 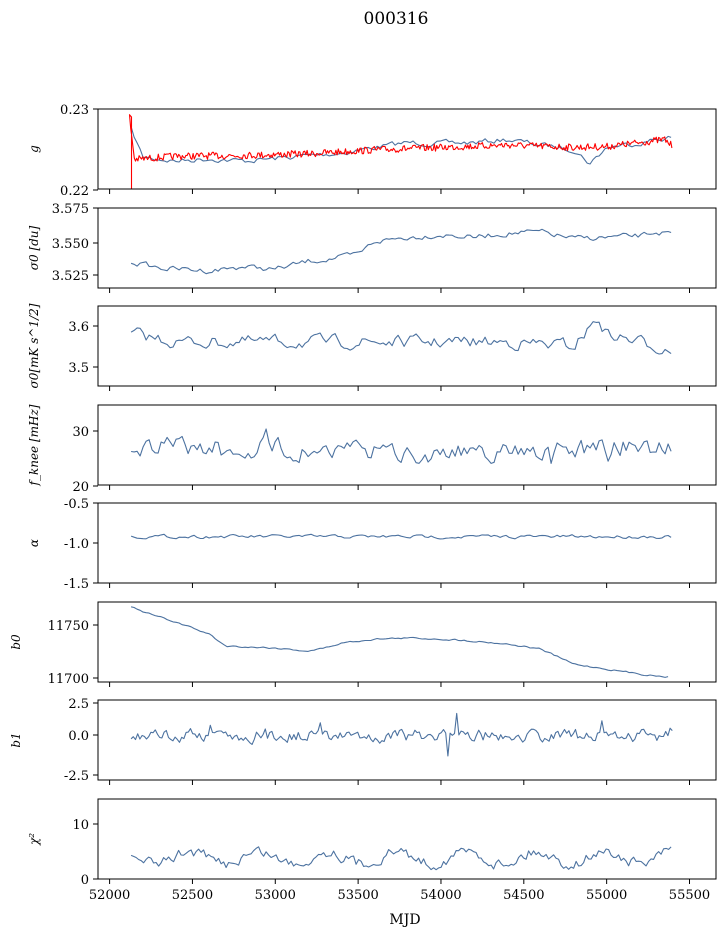 What do you see at coordinates (76, 504) in the screenshot?
I see `y-tick-label: -0.5` at bounding box center [76, 504].